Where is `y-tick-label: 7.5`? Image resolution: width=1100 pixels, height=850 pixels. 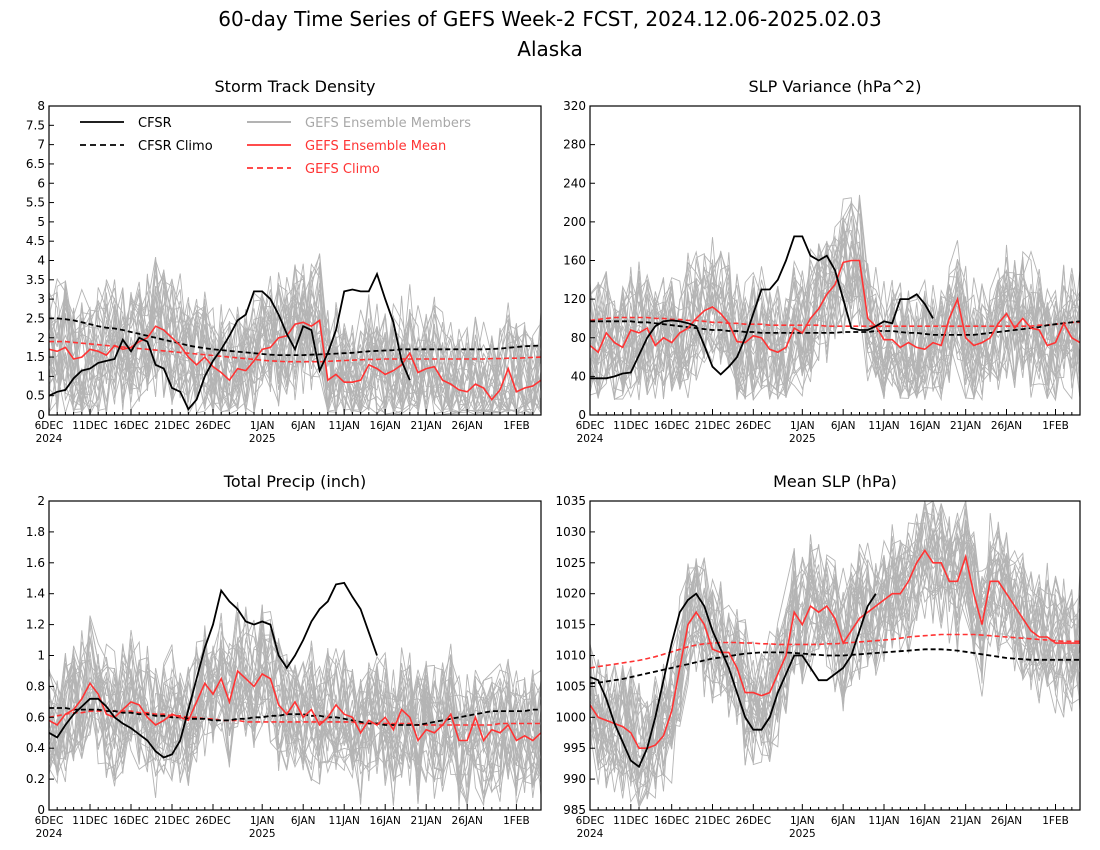 y-tick-label: 7.5 is located at coordinates (35, 125).